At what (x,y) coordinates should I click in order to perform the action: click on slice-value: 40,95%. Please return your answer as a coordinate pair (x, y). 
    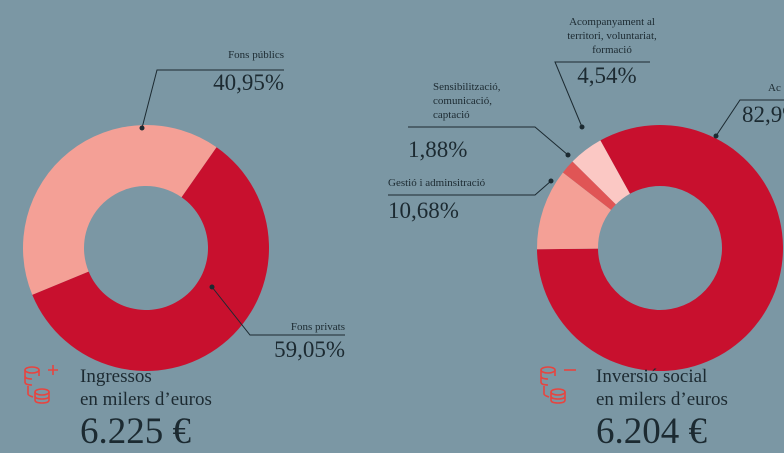
    Looking at the image, I should click on (248, 82).